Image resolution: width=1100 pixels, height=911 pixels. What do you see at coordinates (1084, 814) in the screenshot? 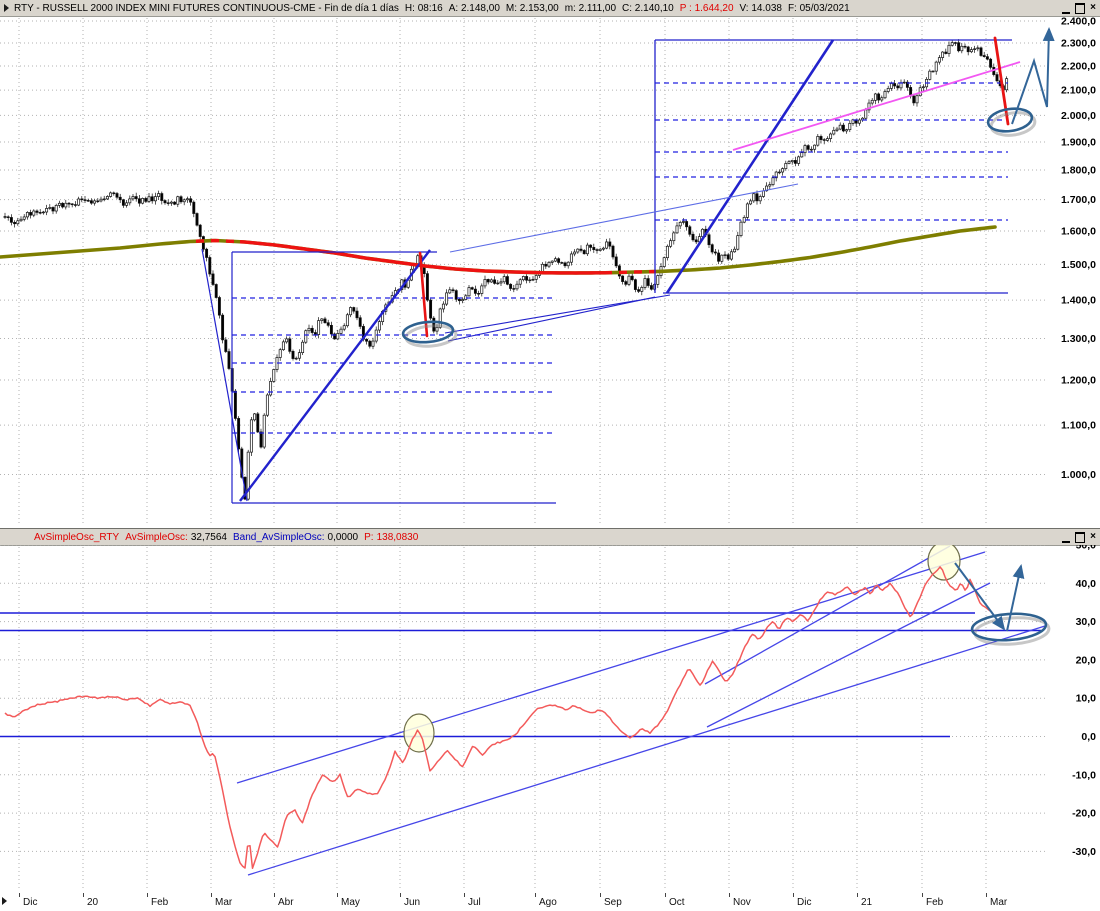
I see `svg-text: -20,0` at bounding box center [1084, 814].